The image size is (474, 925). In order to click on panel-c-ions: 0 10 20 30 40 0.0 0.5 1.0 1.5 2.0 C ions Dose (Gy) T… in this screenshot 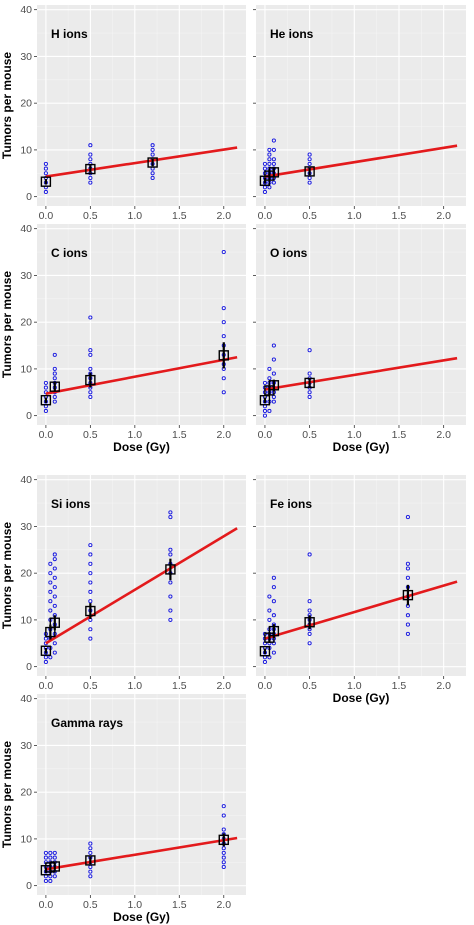, I will do `click(123, 338)`.